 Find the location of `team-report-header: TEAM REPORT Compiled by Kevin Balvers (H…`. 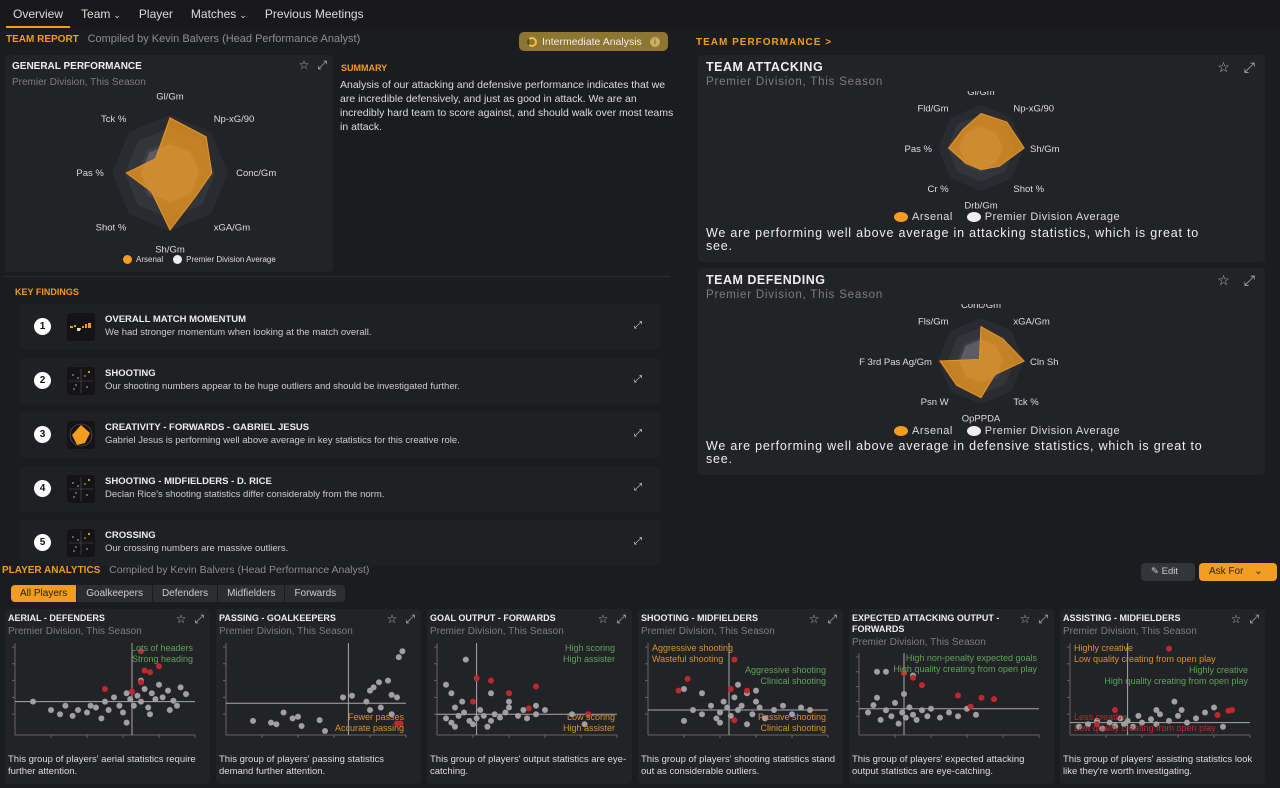

team-report-header: TEAM REPORT Compiled by Kevin Balvers (H… is located at coordinates (183, 39).